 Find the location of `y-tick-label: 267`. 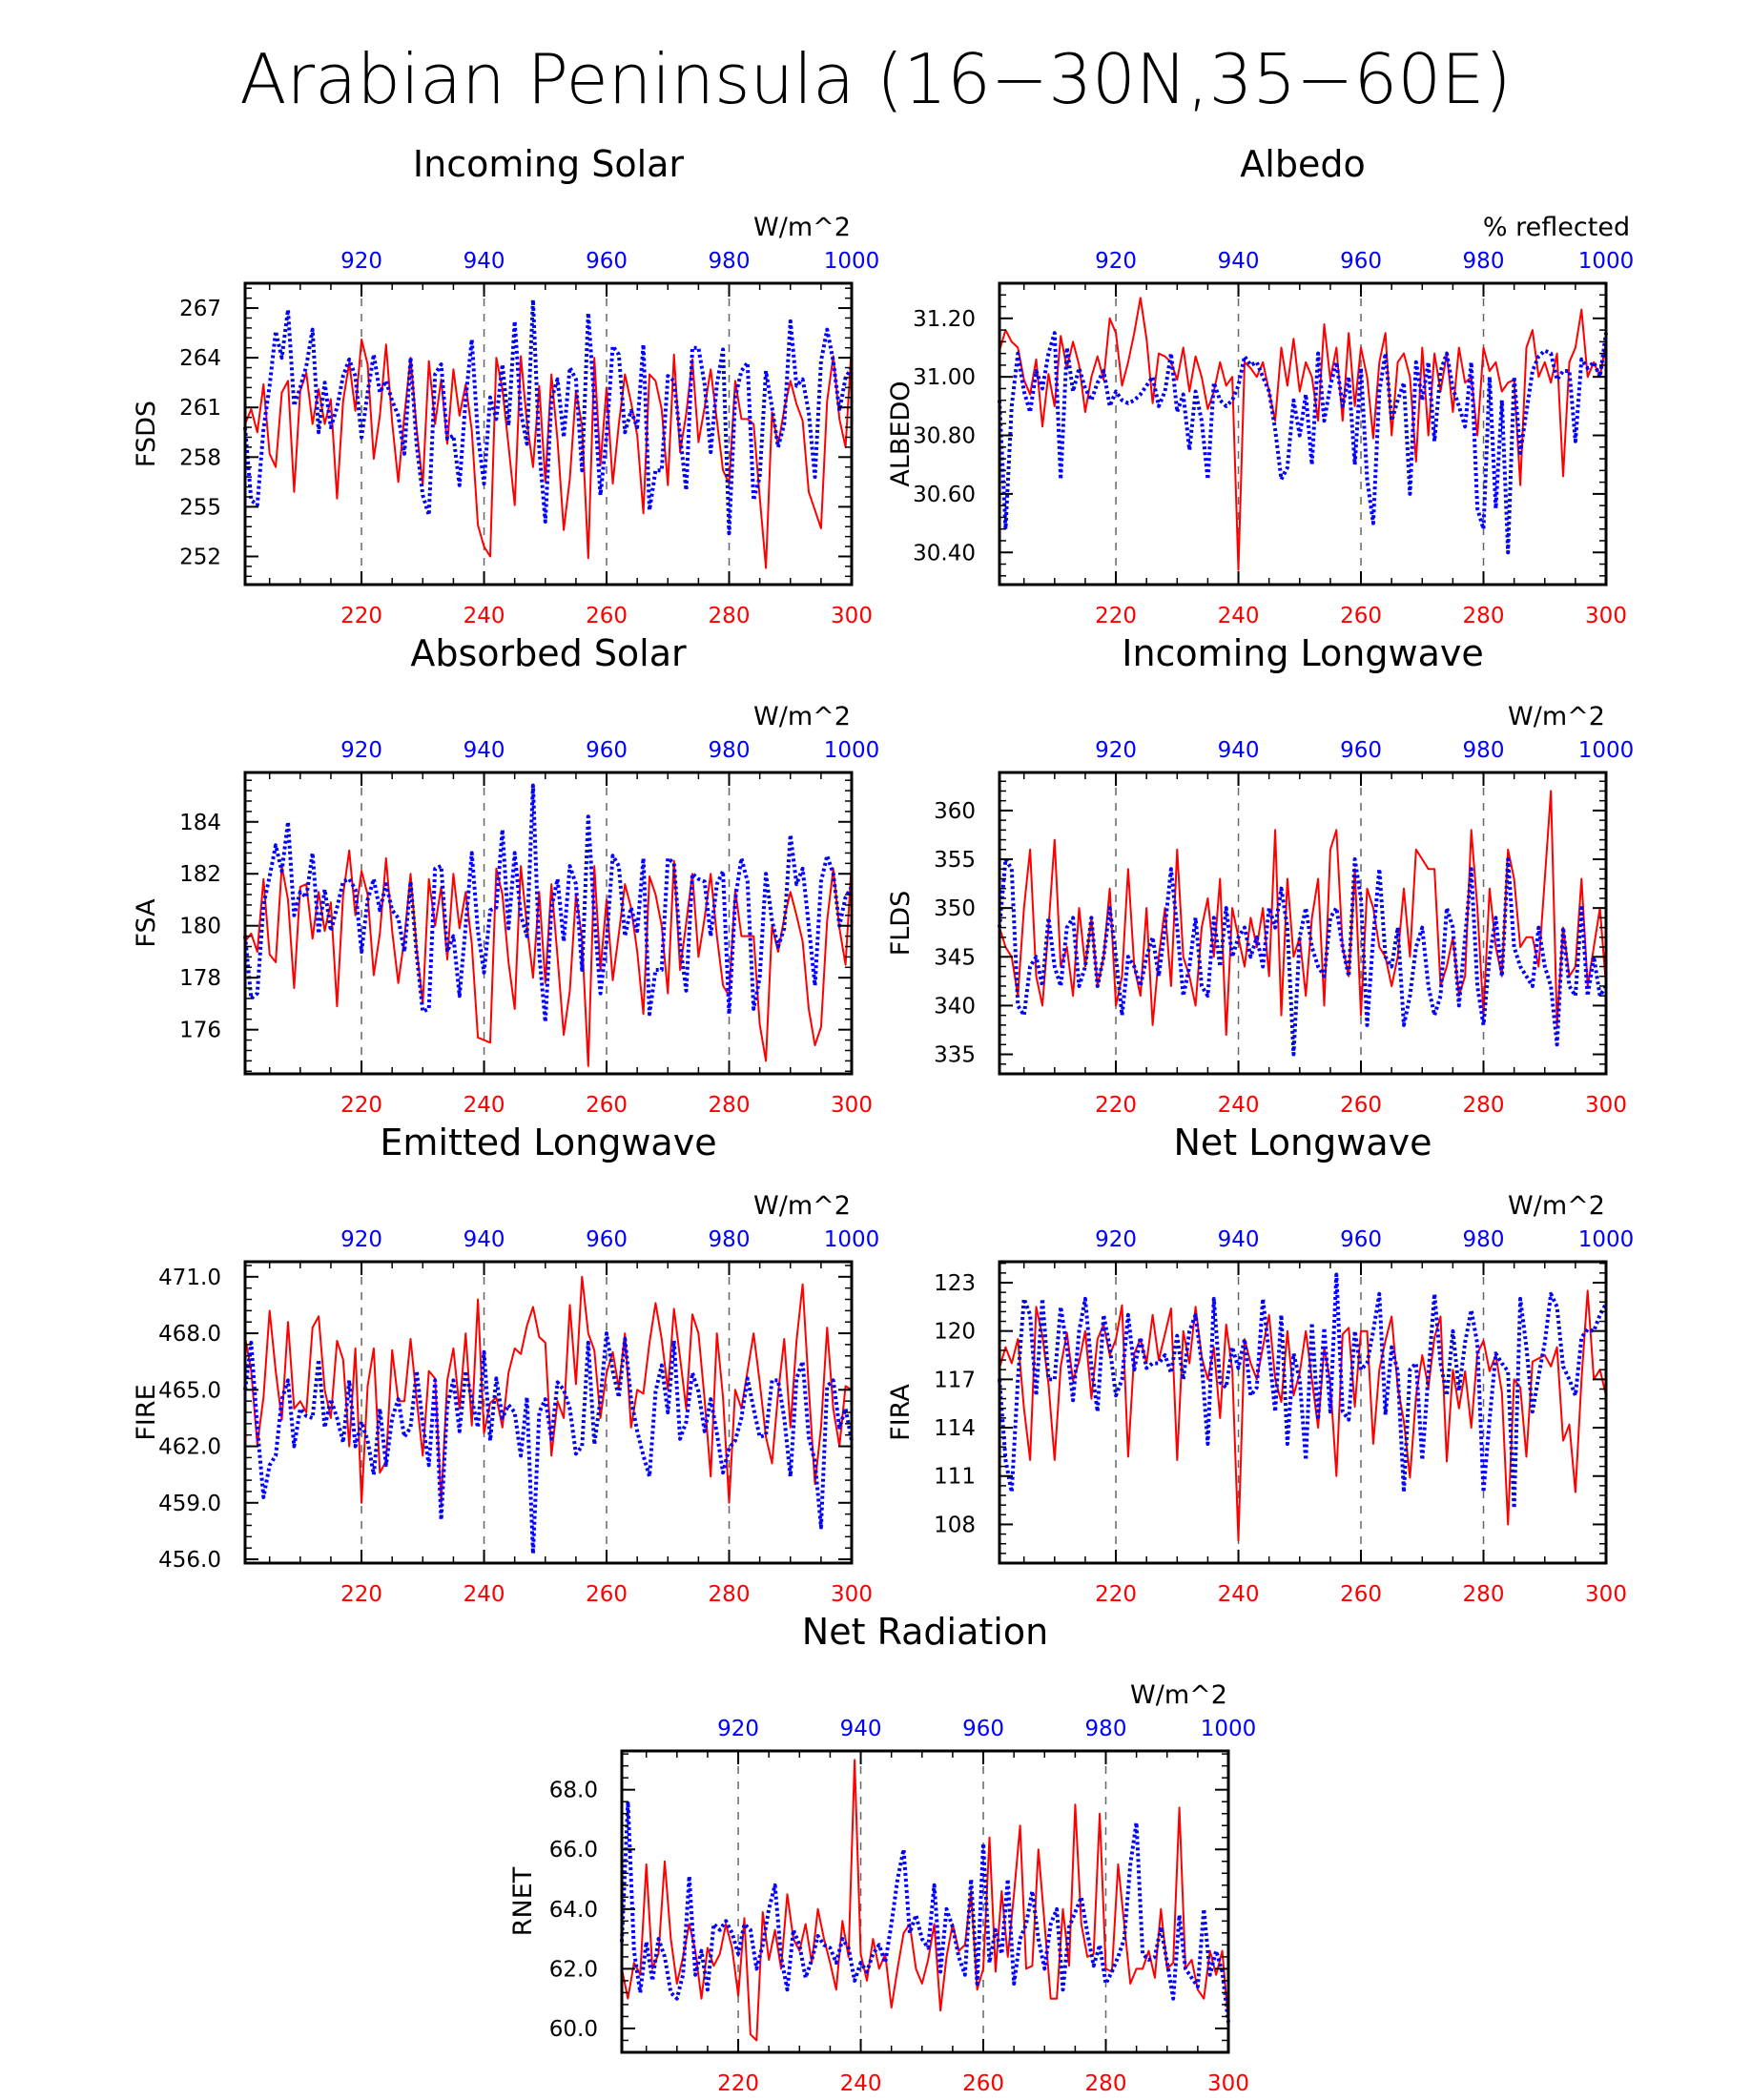

y-tick-label: 267 is located at coordinates (200, 309).